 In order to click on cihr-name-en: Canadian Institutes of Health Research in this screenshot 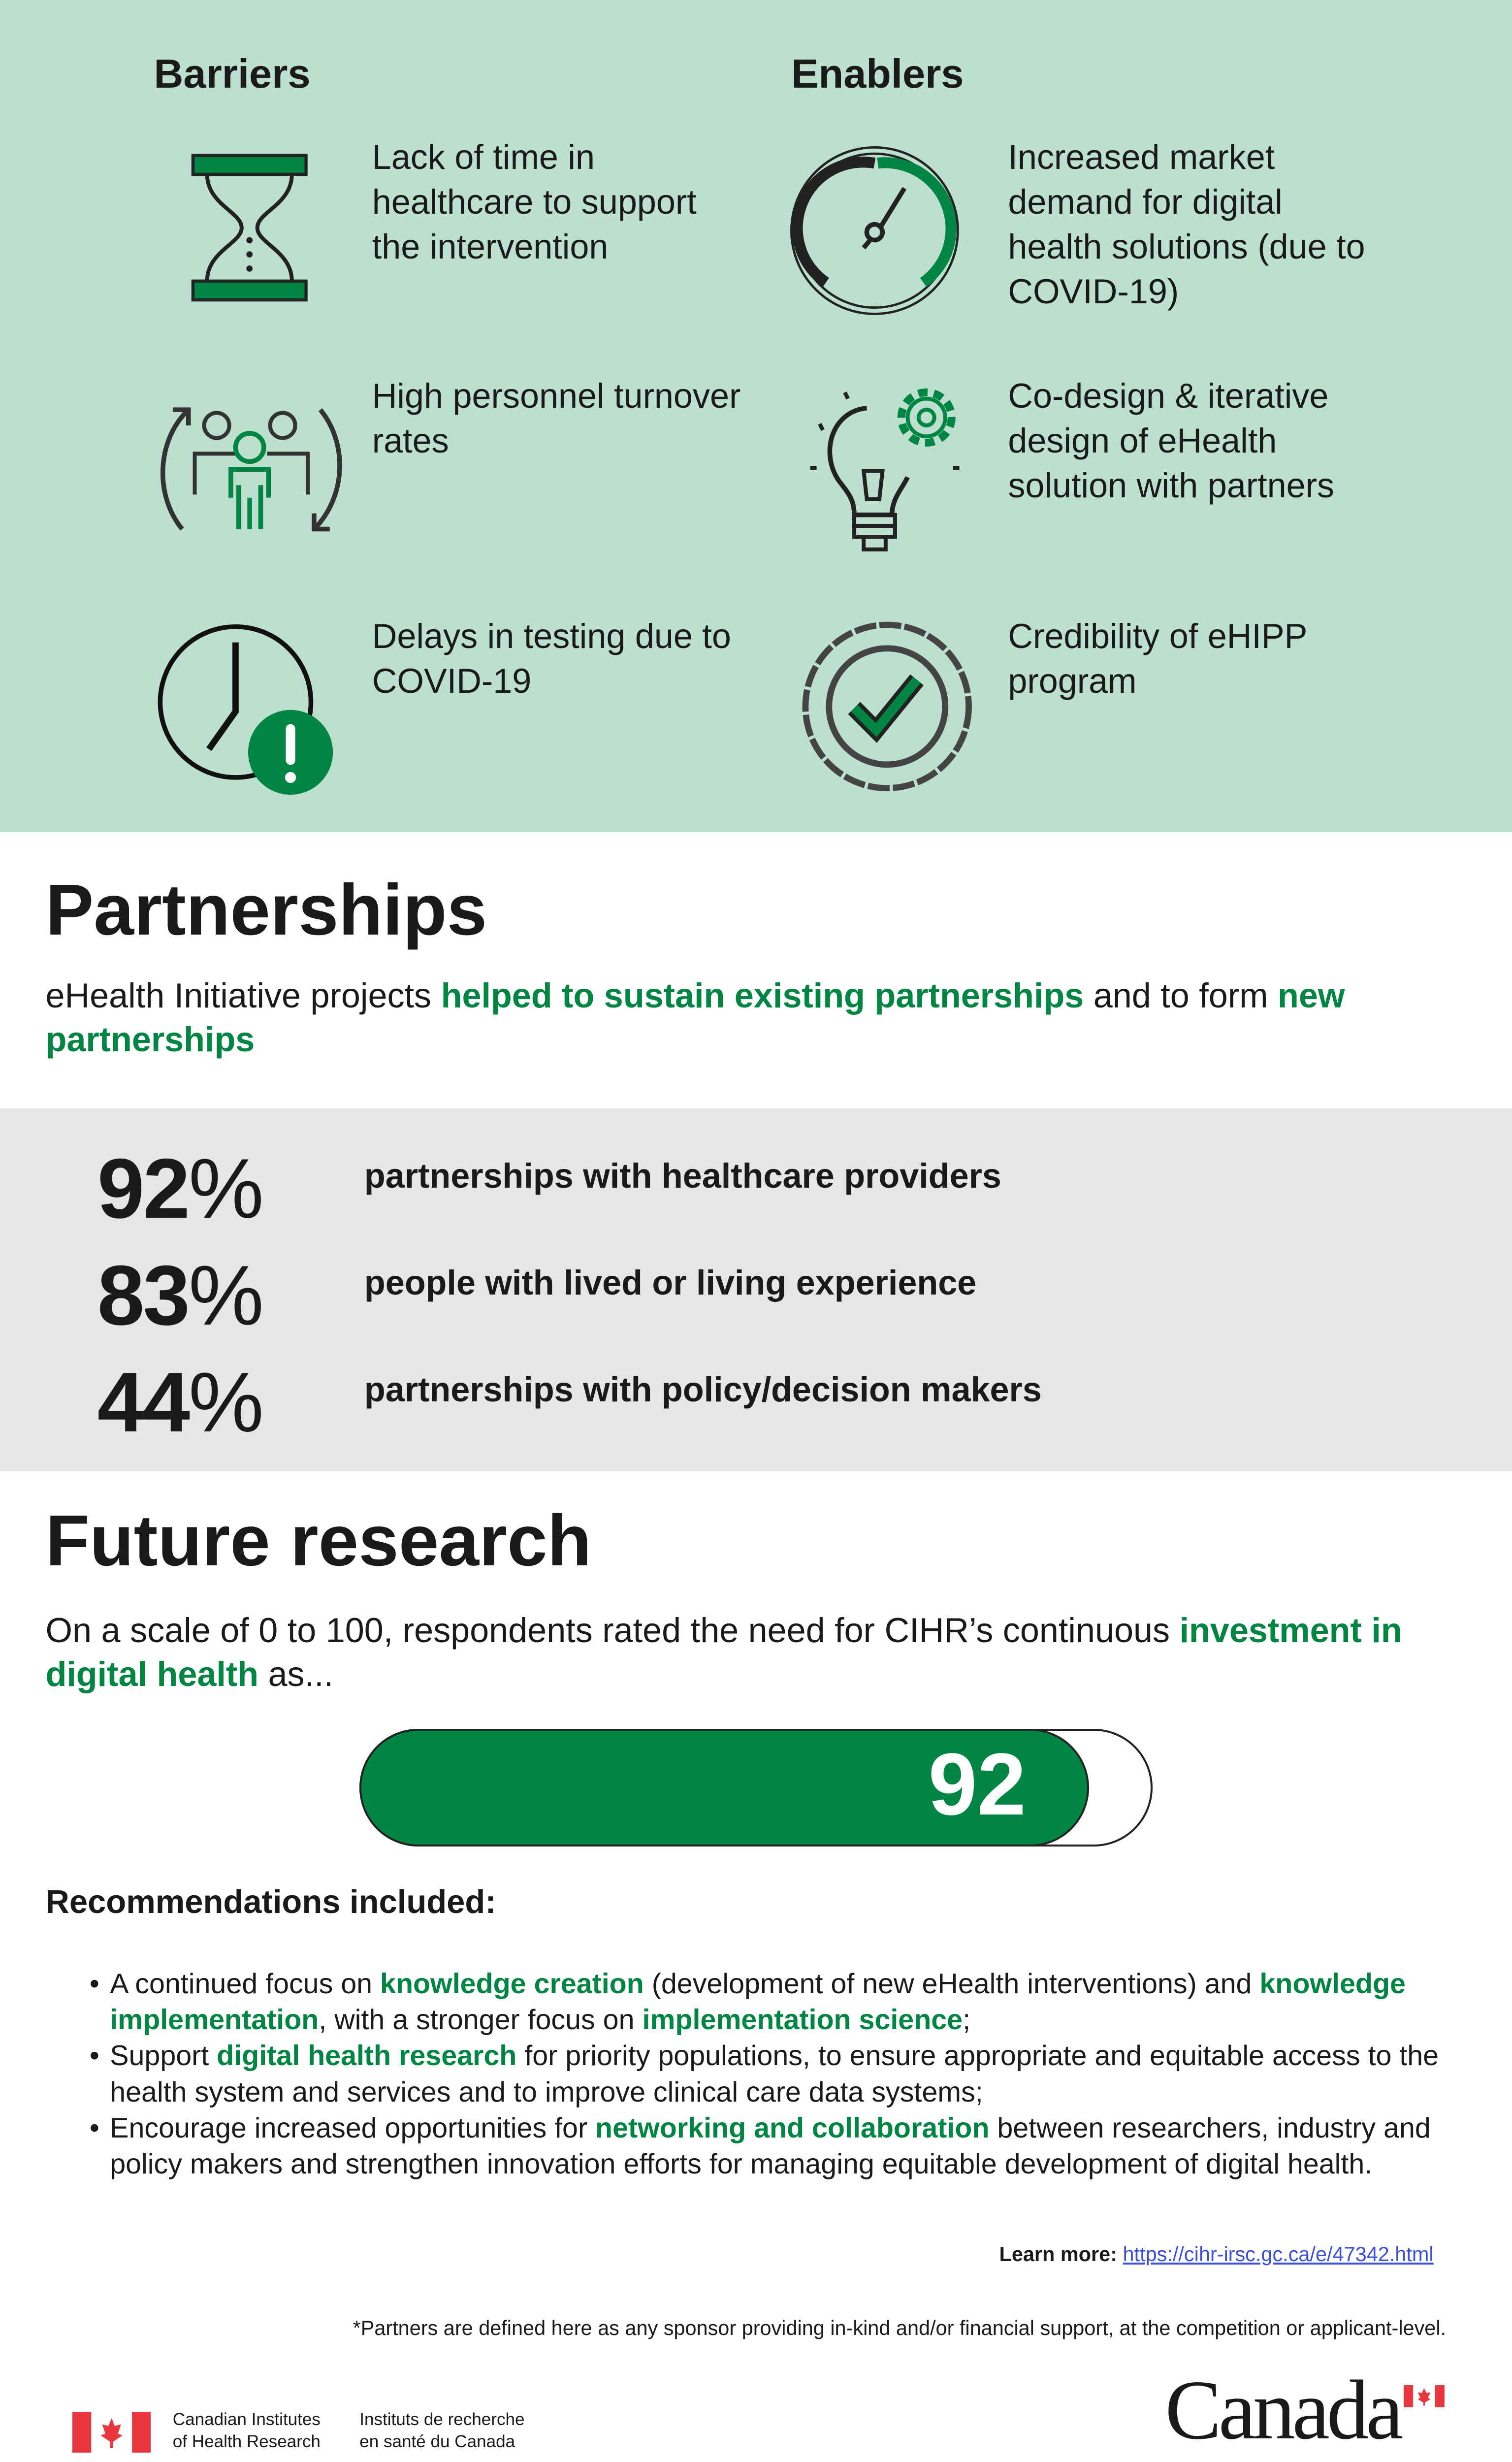, I will do `click(247, 2431)`.